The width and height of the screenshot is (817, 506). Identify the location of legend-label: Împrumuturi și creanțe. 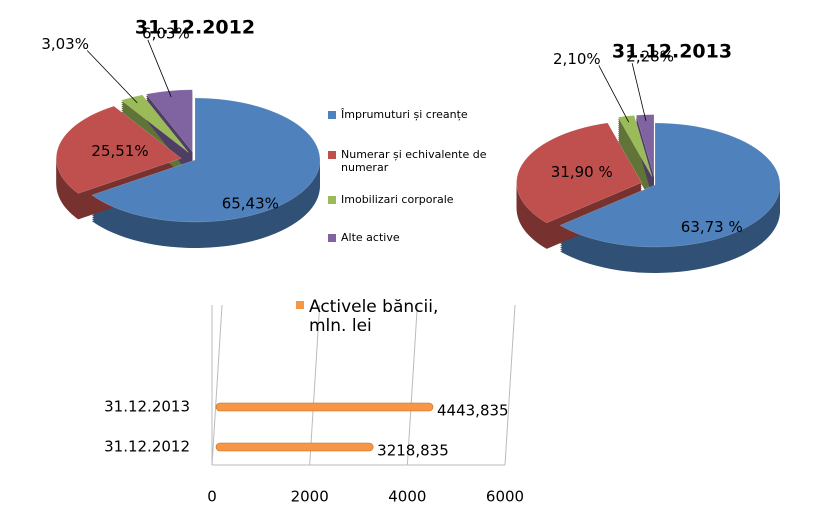
(404, 114).